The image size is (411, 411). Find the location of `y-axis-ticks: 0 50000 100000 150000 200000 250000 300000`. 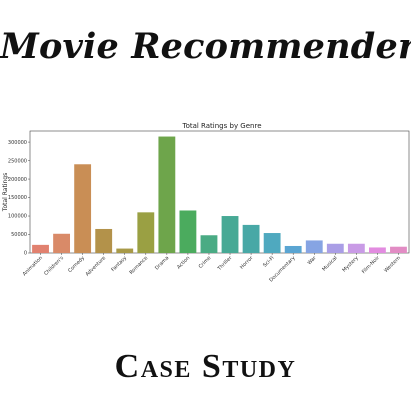

y-axis-ticks: 0 50000 100000 150000 200000 250000 300000 is located at coordinates (19, 198).